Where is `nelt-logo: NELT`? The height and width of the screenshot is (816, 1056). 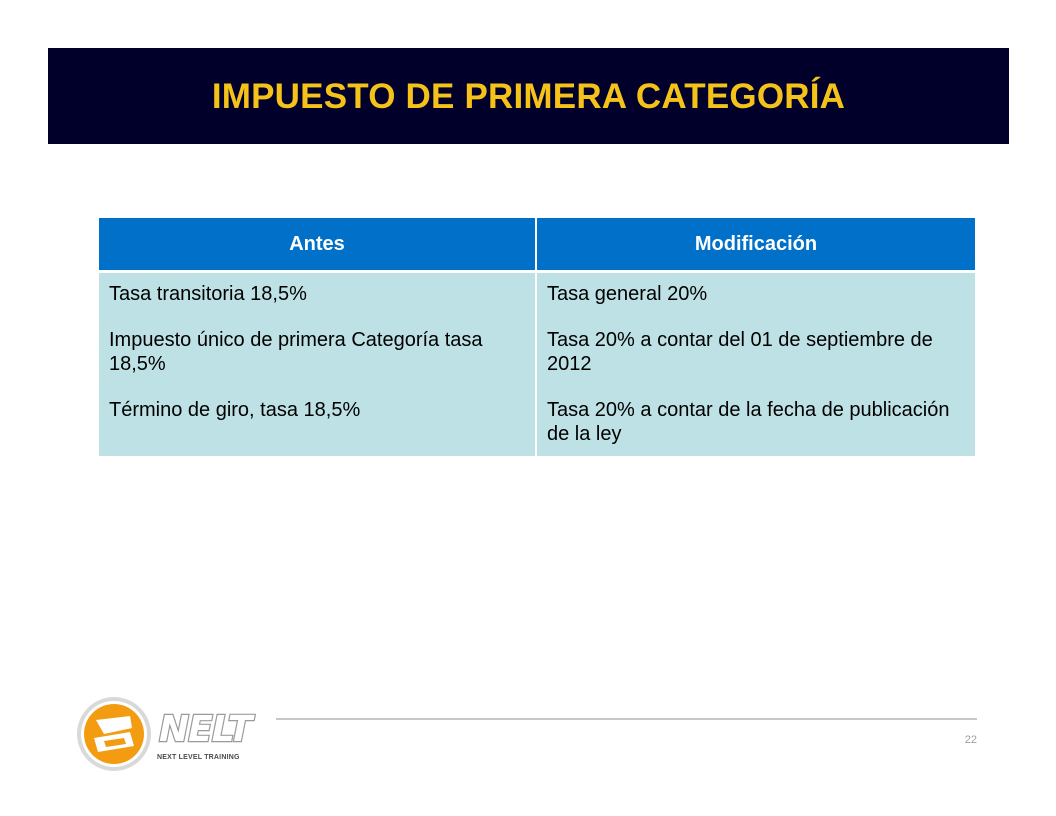
nelt-logo: NELT is located at coordinates (167, 734).